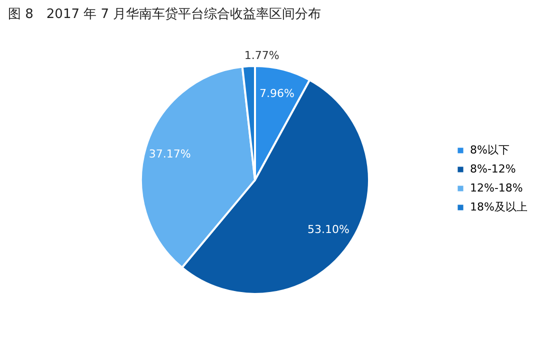 Image resolution: width=542 pixels, height=357 pixels. I want to click on data-label: 53.10%, so click(329, 229).